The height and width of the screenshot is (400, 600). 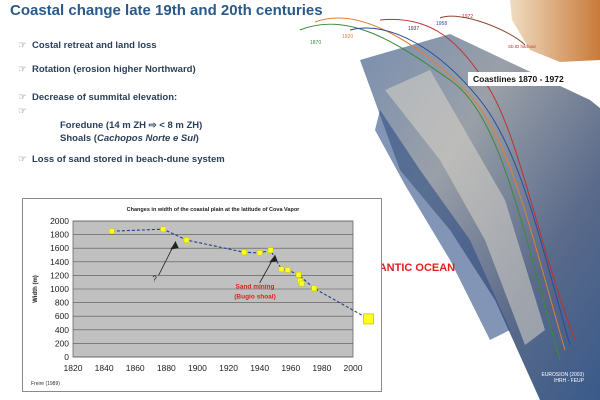 I want to click on bullet-item: ☞ Decrease of summital elevation:, so click(x=97, y=97).